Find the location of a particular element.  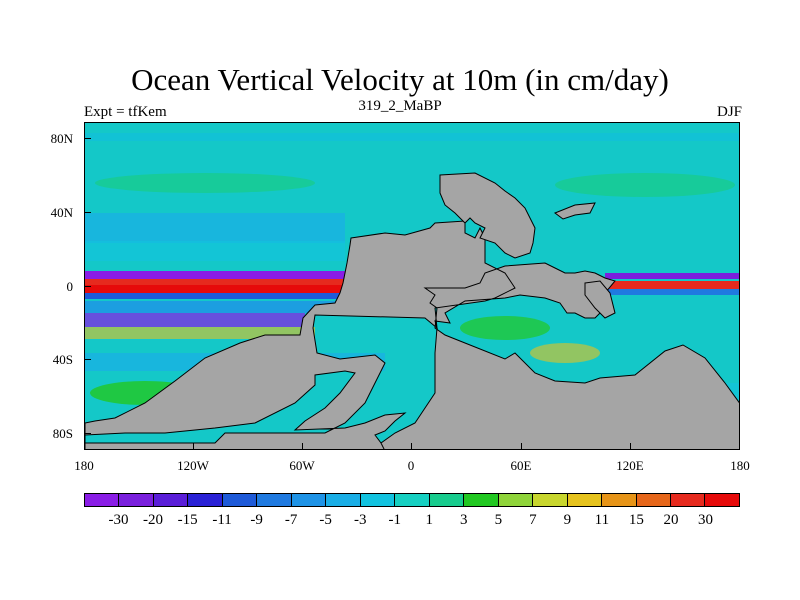

colorbar-label: -9 is located at coordinates (256, 520).